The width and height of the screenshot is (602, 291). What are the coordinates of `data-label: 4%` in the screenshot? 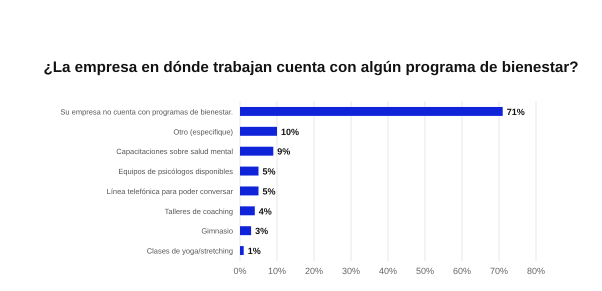 It's located at (265, 211).